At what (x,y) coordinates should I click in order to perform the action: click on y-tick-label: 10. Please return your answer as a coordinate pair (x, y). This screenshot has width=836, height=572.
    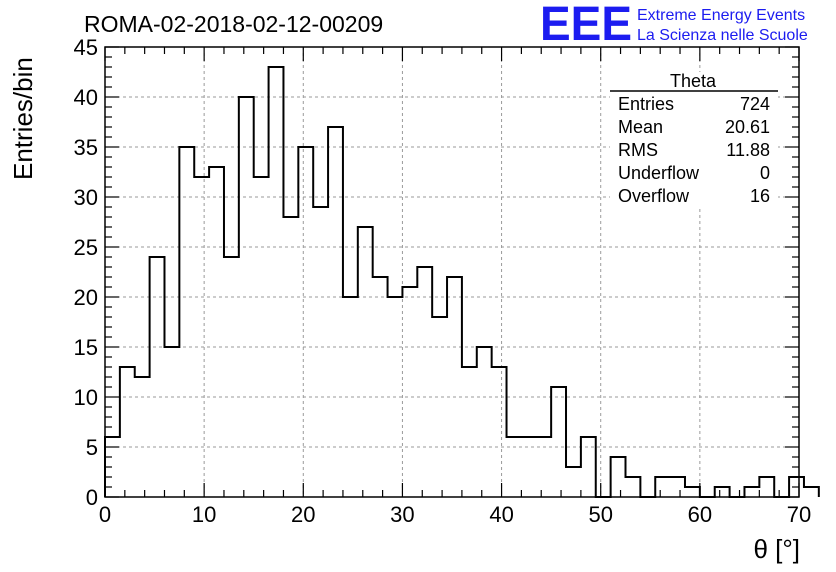
    Looking at the image, I should click on (86, 397).